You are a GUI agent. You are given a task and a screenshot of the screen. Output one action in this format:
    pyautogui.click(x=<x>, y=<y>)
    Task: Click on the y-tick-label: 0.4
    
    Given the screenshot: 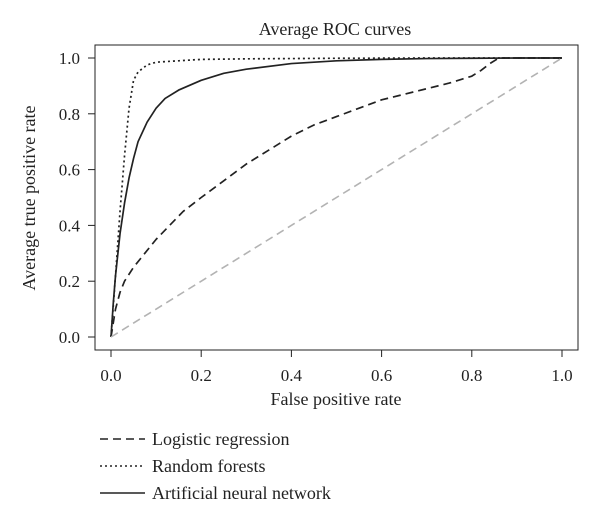 What is the action you would take?
    pyautogui.click(x=70, y=225)
    